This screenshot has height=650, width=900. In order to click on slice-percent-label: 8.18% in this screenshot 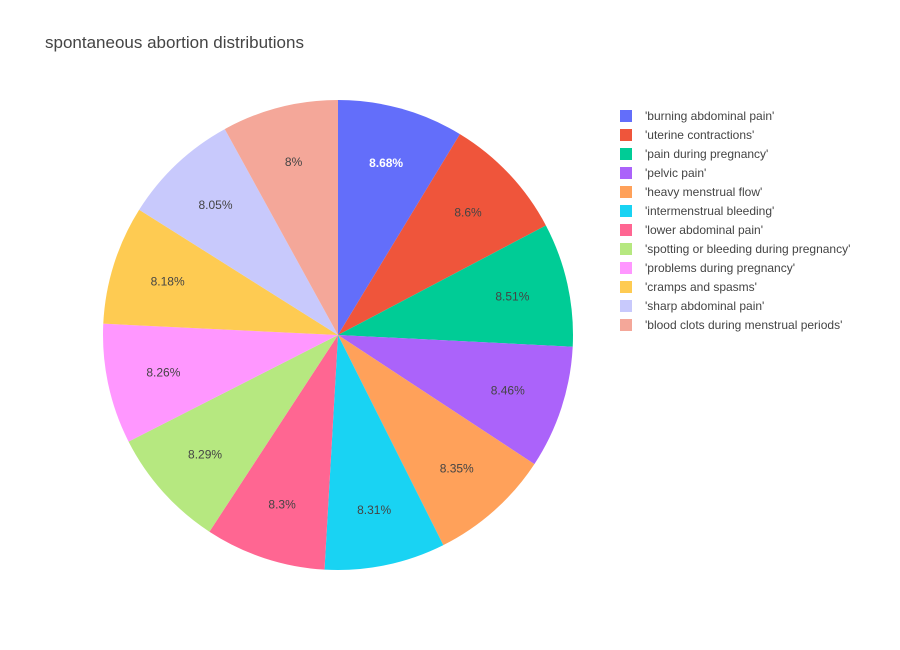, I will do `click(168, 281)`.